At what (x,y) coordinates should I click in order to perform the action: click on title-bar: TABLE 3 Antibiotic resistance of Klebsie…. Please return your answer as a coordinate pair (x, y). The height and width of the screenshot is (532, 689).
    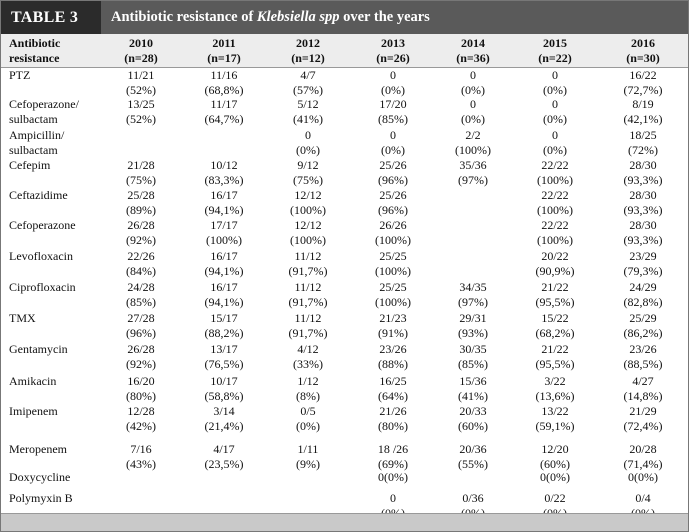
    Looking at the image, I should click on (344, 17).